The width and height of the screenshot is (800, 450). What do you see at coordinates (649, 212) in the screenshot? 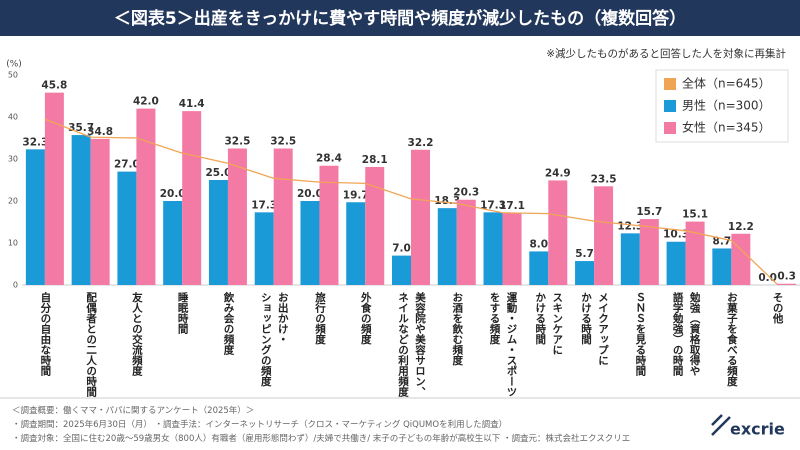
I see `value-label: 15.7` at bounding box center [649, 212].